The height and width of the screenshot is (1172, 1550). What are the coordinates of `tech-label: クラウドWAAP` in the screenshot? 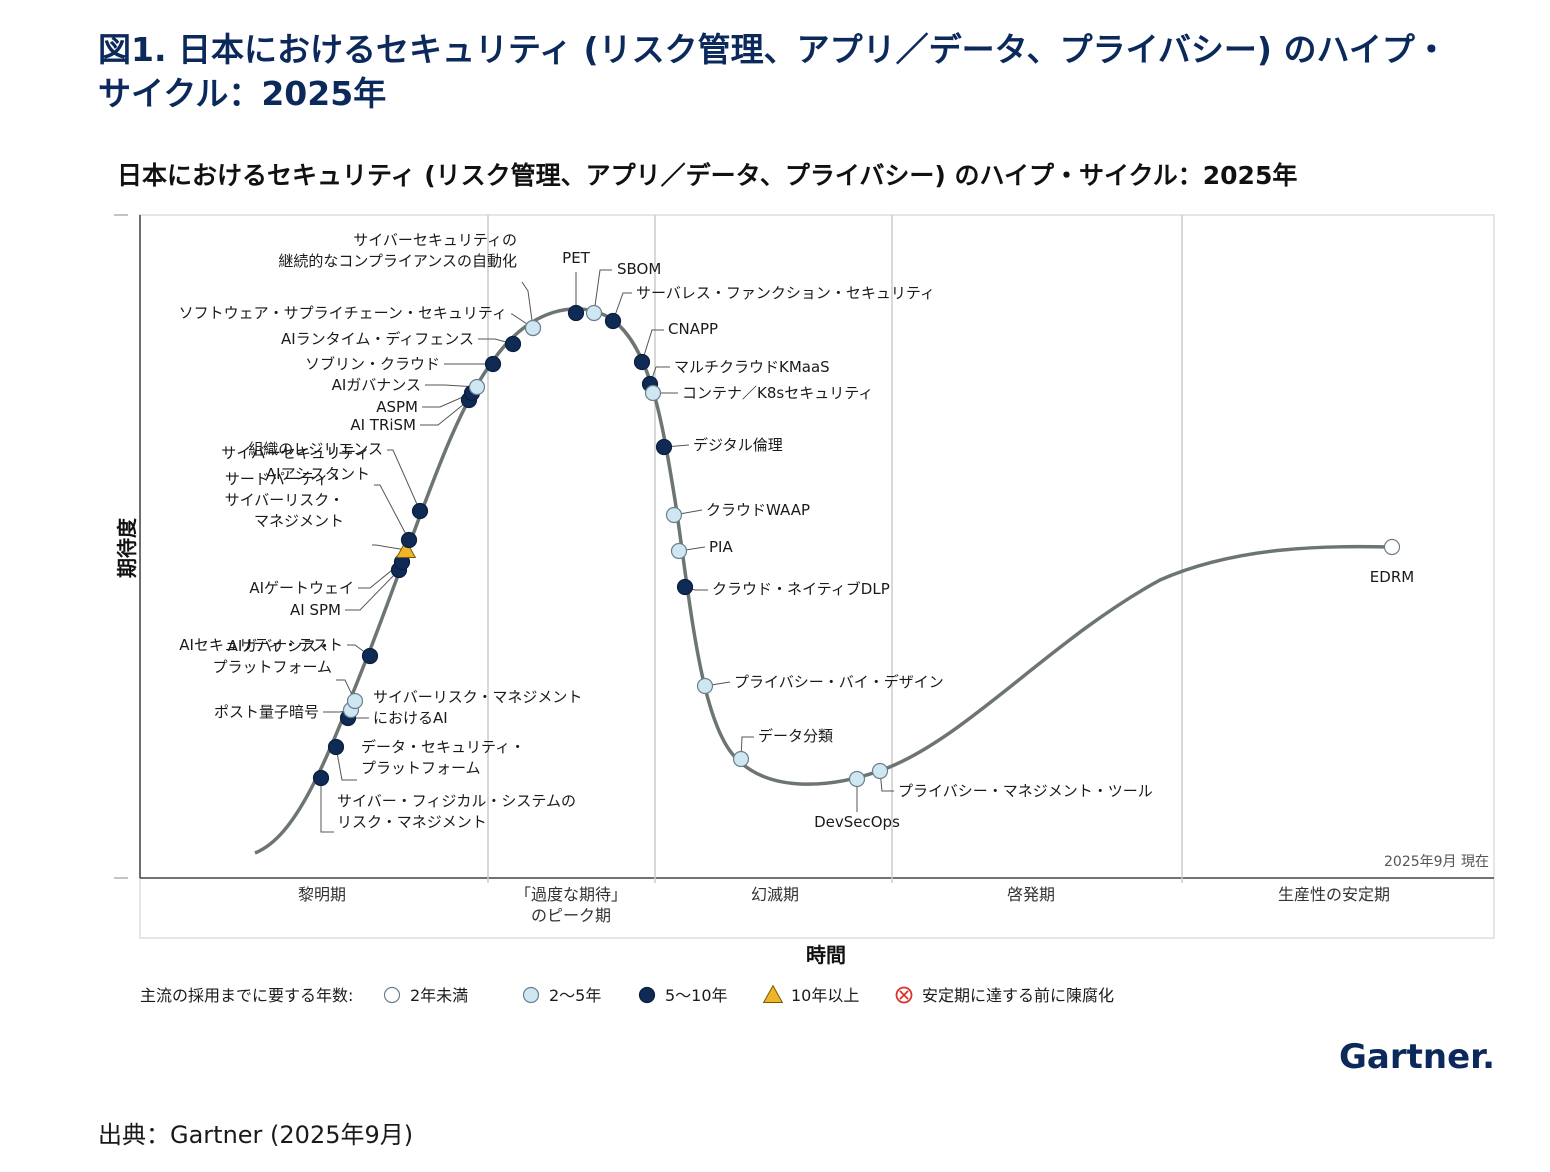 It's located at (758, 510).